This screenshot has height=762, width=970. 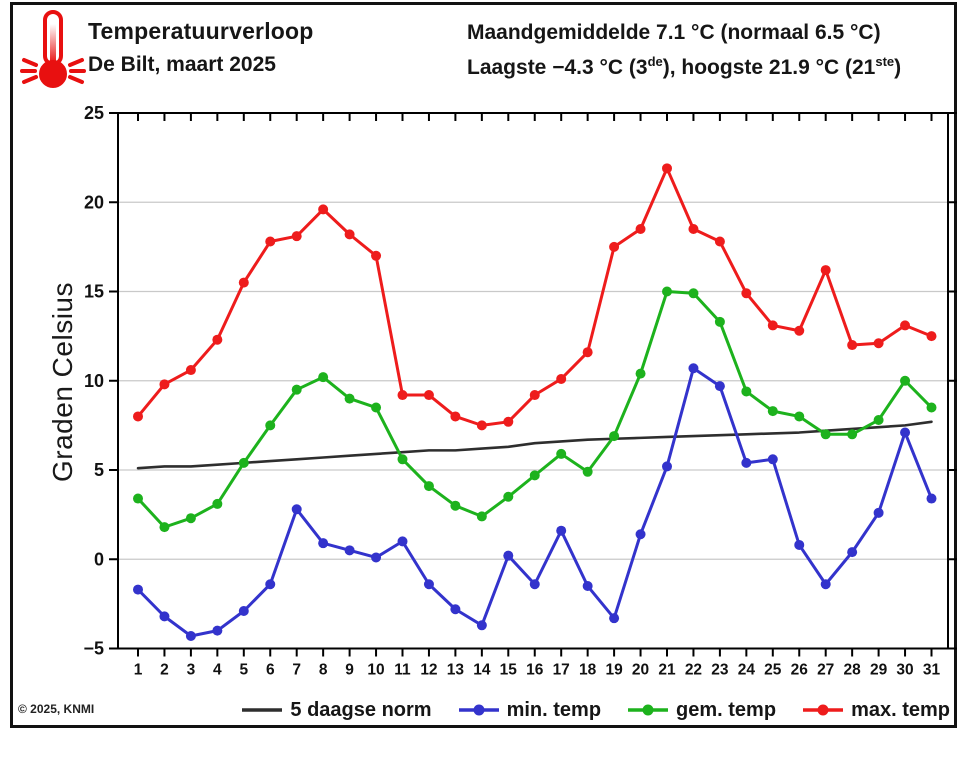 I want to click on legend-item-min-temp: min. temp, so click(x=529, y=710).